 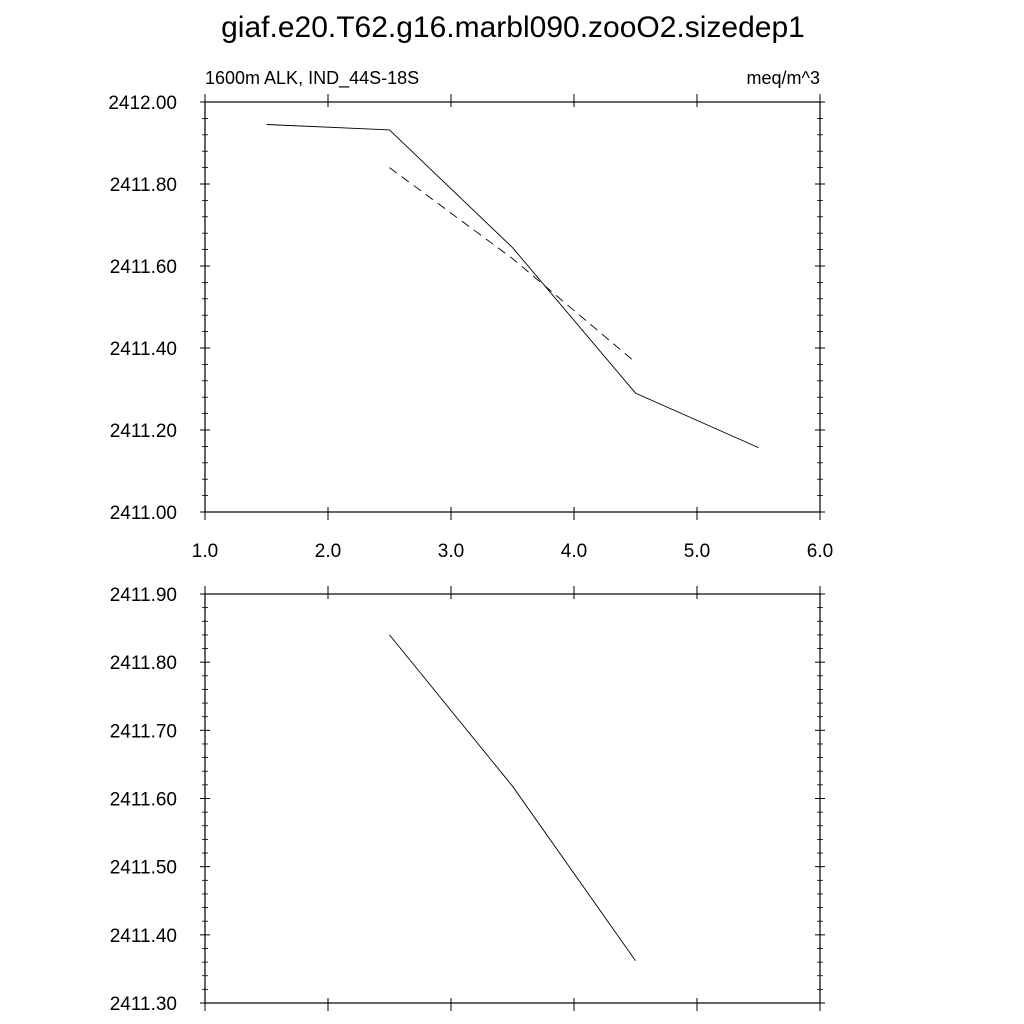 What do you see at coordinates (205, 551) in the screenshot?
I see `x-tick-label: 1.0` at bounding box center [205, 551].